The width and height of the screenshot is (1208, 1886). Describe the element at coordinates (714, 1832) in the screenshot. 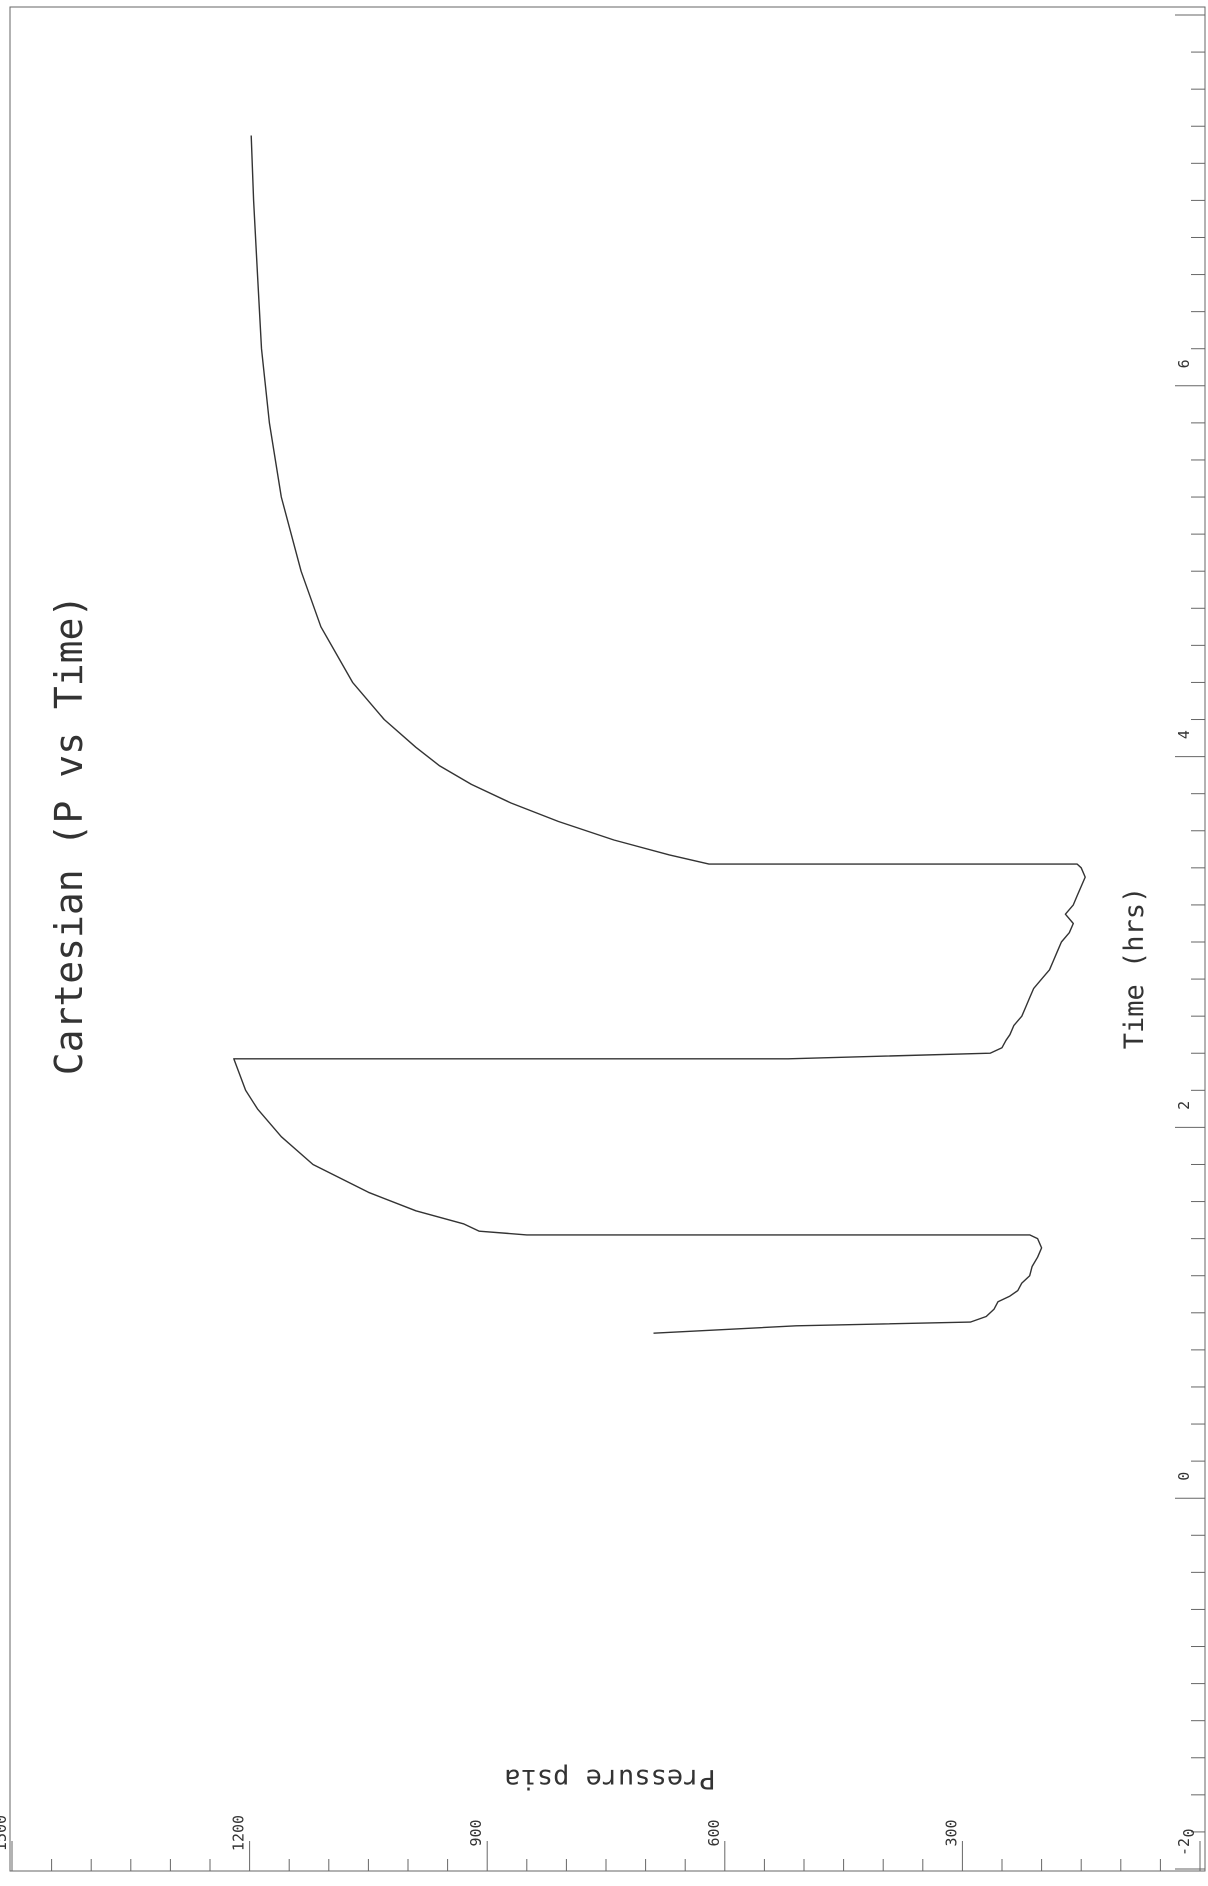

I see `y-tick-label: 600` at that location.